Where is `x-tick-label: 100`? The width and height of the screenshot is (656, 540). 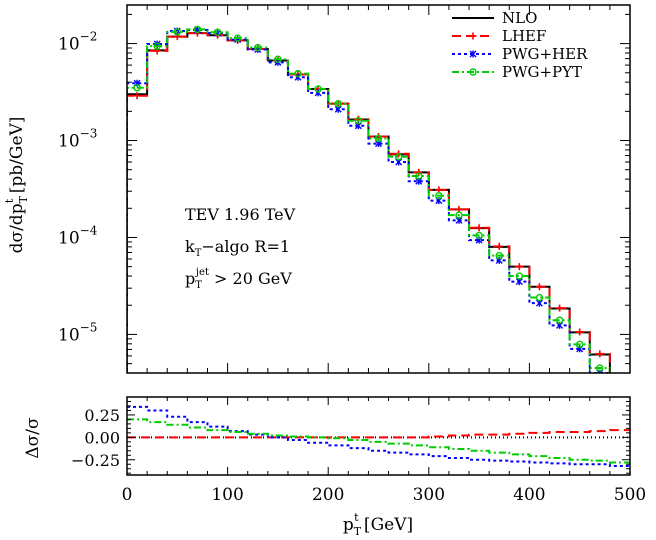 x-tick-label: 100 is located at coordinates (227, 495).